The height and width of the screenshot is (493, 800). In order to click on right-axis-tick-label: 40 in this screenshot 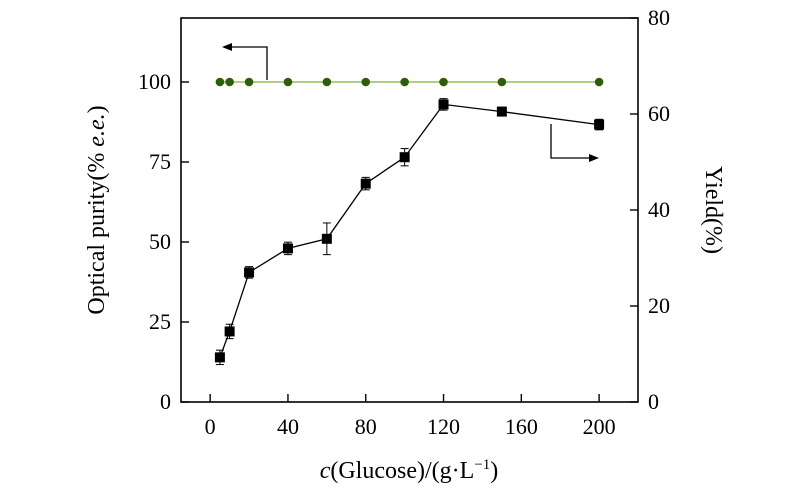, I will do `click(659, 209)`.